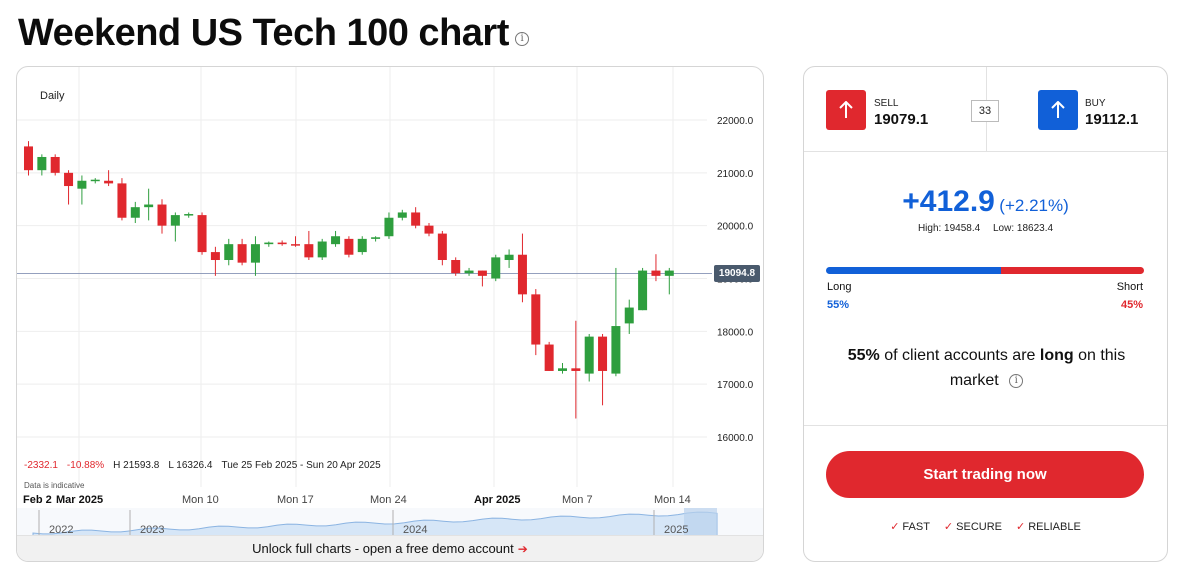  Describe the element at coordinates (52, 96) in the screenshot. I see `periodicity-label: Daily` at that location.